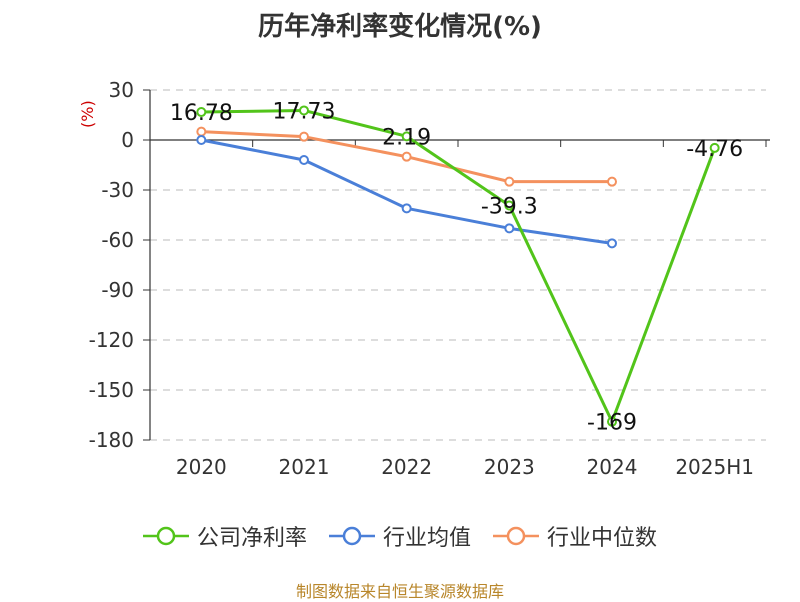  What do you see at coordinates (304, 467) in the screenshot?
I see `x-tick-label: 2021` at bounding box center [304, 467].